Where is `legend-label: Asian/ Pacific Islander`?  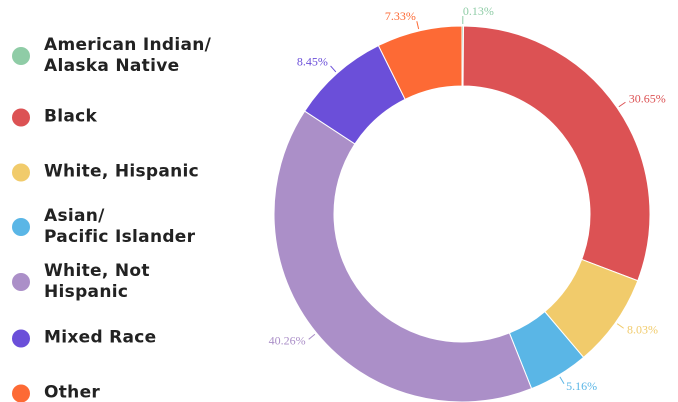 legend-label: Asian/ Pacific Islander is located at coordinates (120, 226).